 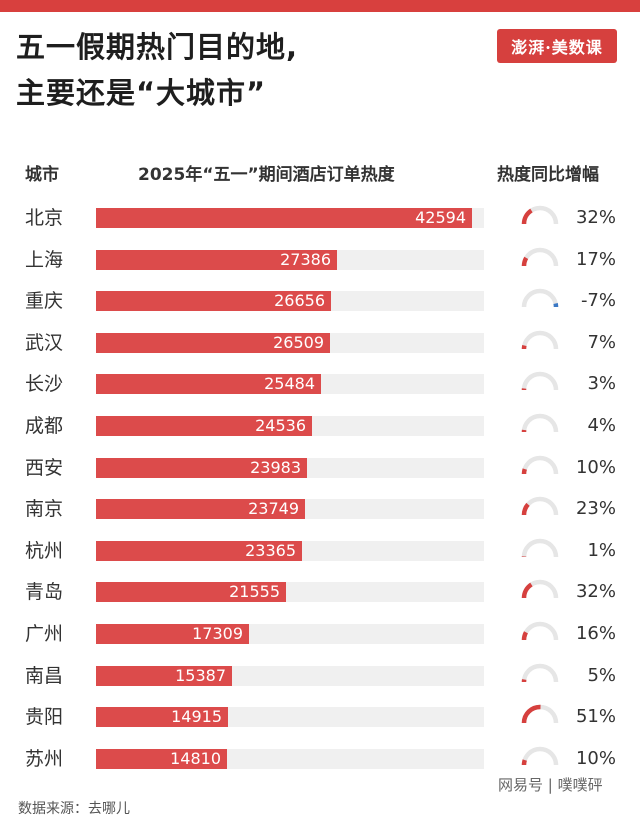 What do you see at coordinates (44, 551) in the screenshot?
I see `category-label: 杭州` at bounding box center [44, 551].